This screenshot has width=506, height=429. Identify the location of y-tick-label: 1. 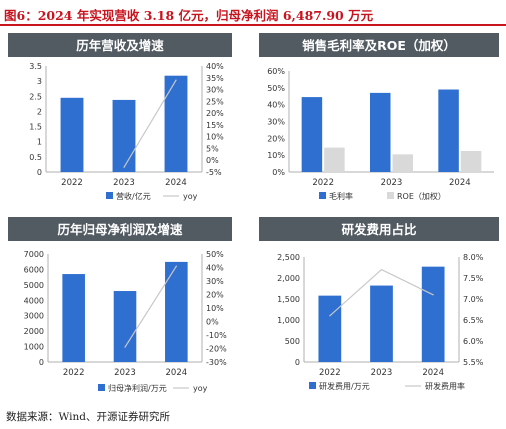
(39, 142).